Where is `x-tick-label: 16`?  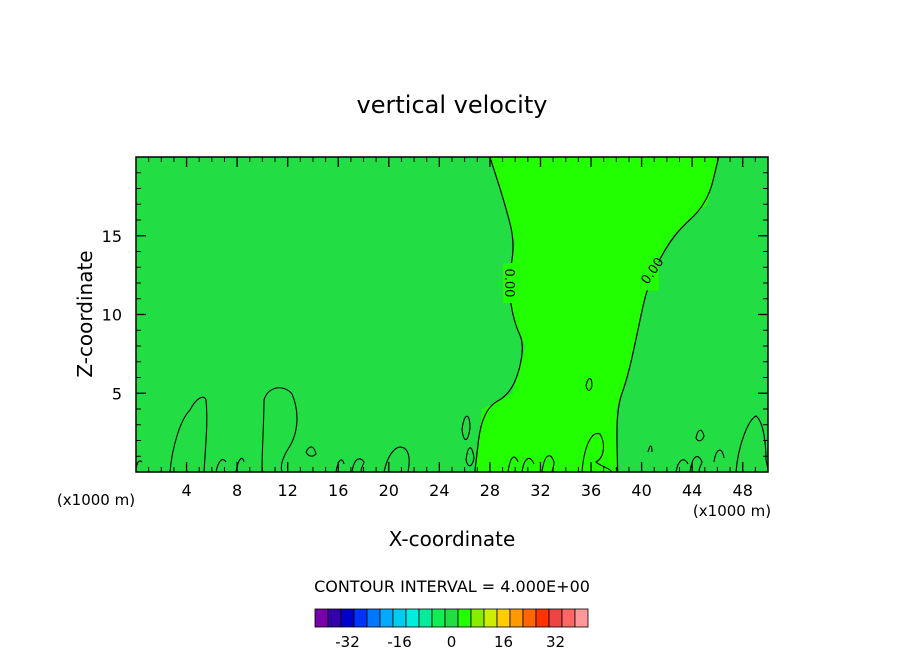 x-tick-label: 16 is located at coordinates (338, 490).